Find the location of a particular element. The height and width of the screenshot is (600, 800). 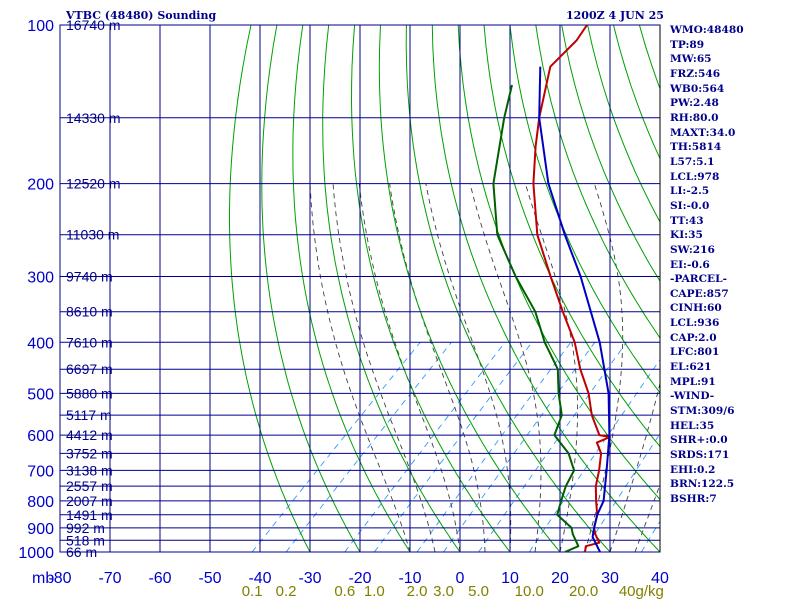

index-item: -PARCEL- is located at coordinates (698, 279).